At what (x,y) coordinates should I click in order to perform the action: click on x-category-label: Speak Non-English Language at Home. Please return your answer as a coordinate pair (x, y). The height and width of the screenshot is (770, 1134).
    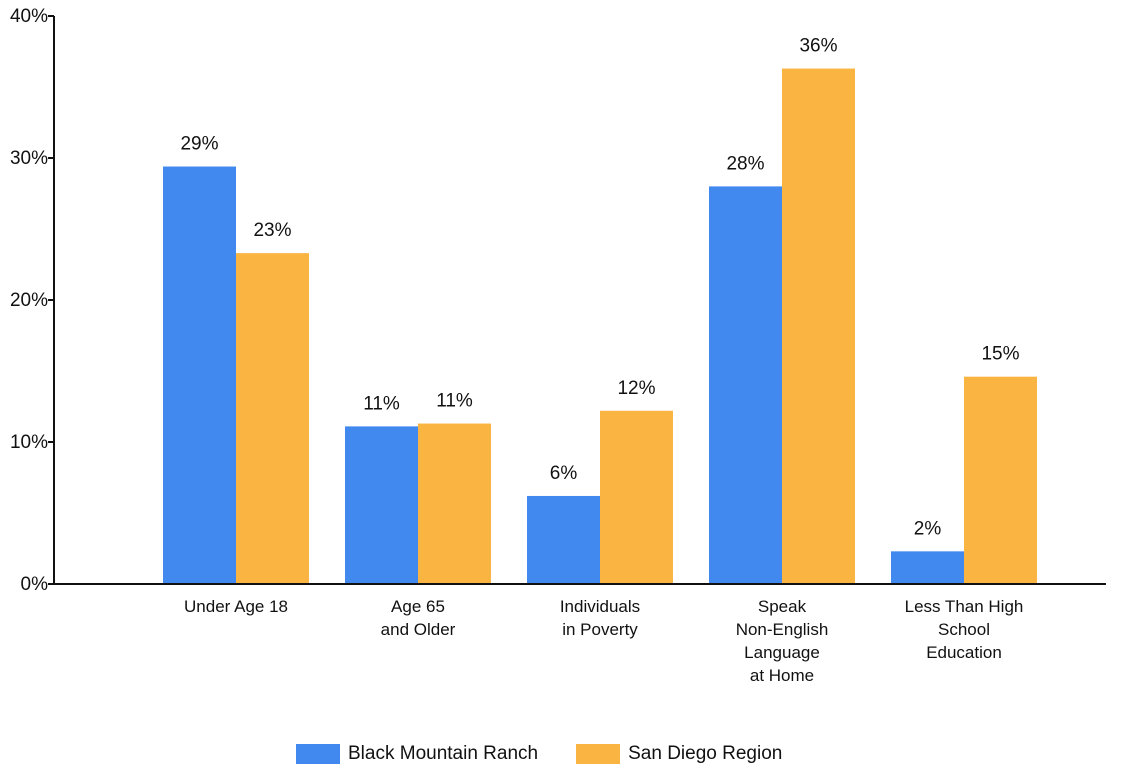
    Looking at the image, I should click on (782, 641).